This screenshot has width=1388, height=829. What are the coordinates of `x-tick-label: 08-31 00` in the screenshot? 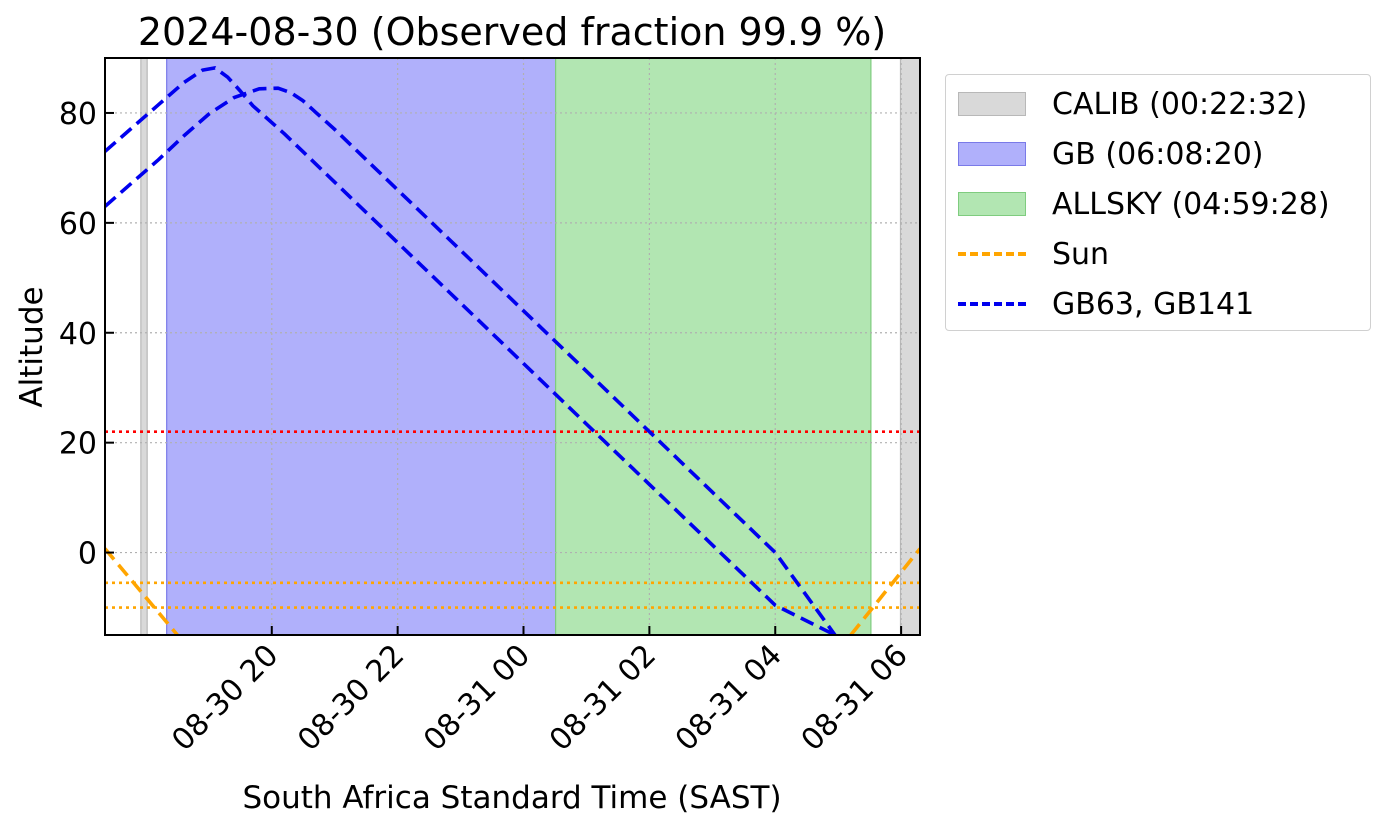 It's located at (477, 698).